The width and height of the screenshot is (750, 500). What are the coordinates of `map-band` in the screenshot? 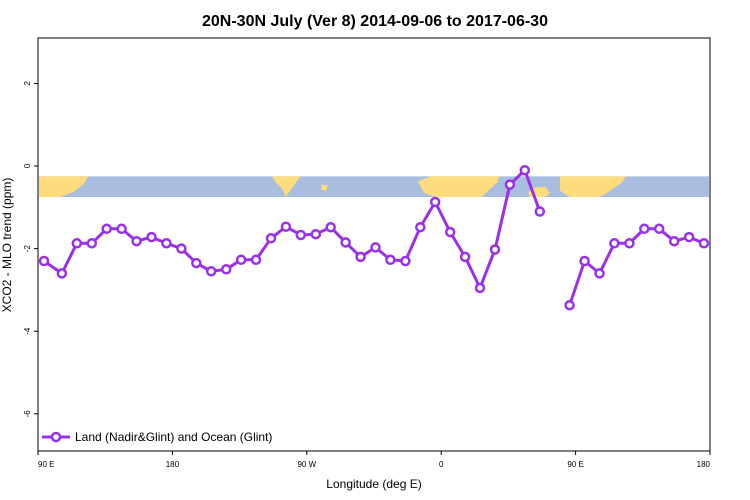 It's located at (374, 187).